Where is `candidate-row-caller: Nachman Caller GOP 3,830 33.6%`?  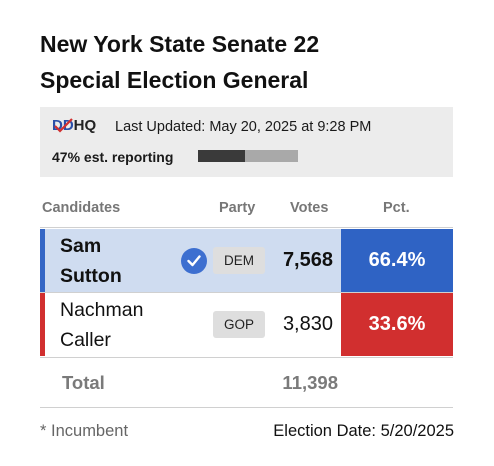
candidate-row-caller: Nachman Caller GOP 3,830 33.6% is located at coordinates (246, 324).